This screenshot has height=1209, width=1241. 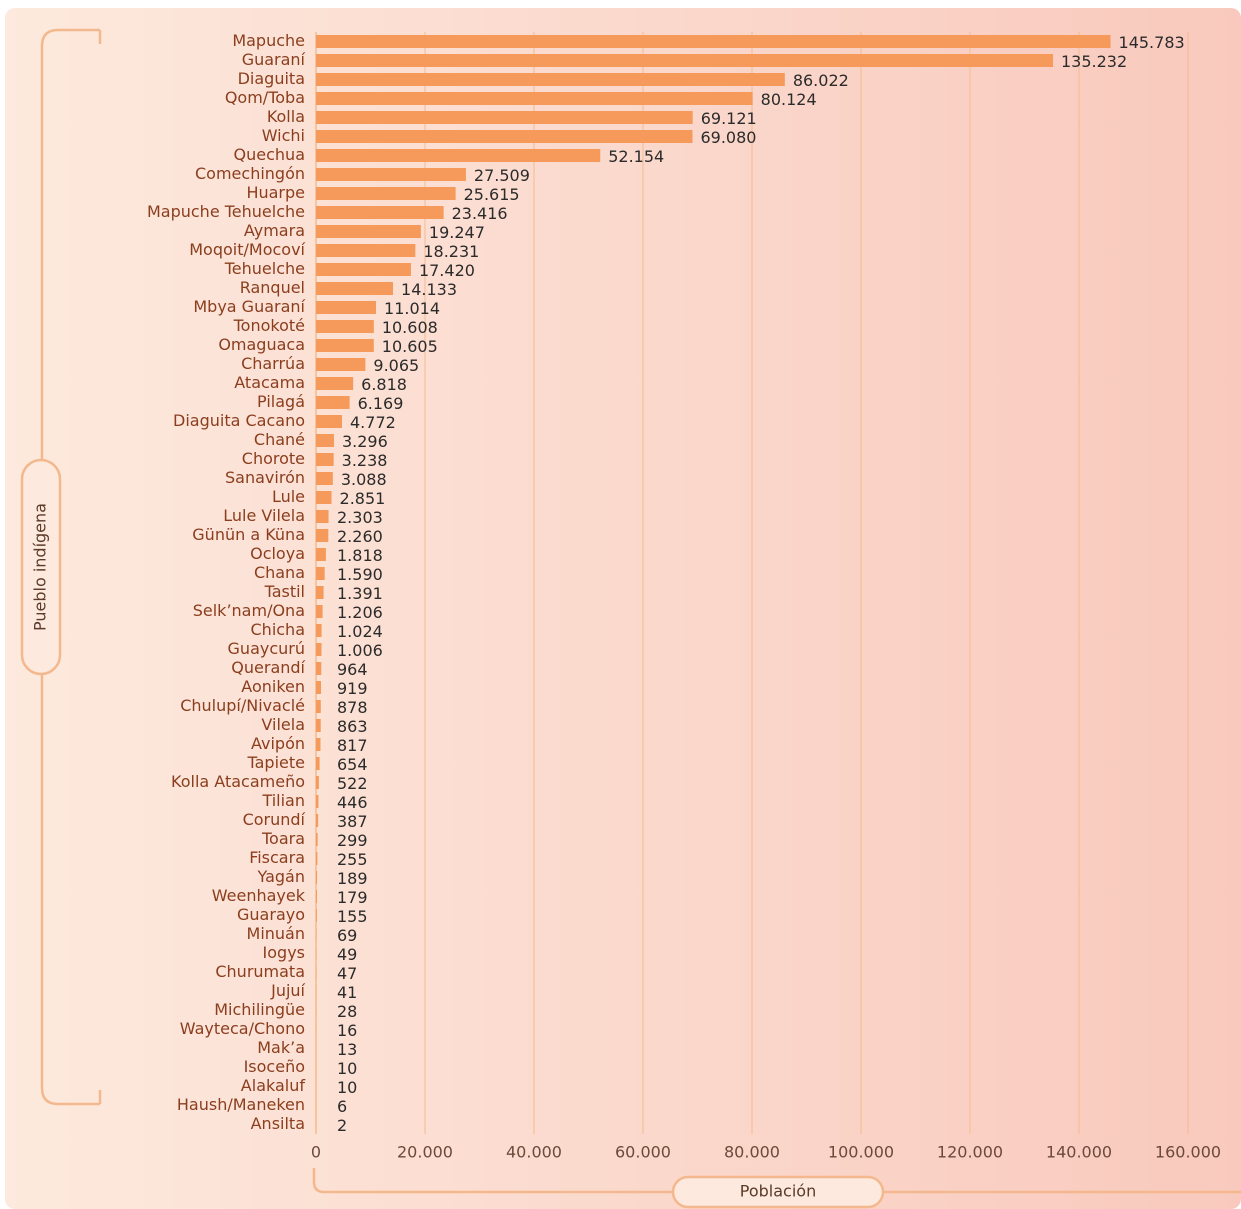 I want to click on category-label: Aymara, so click(x=274, y=230).